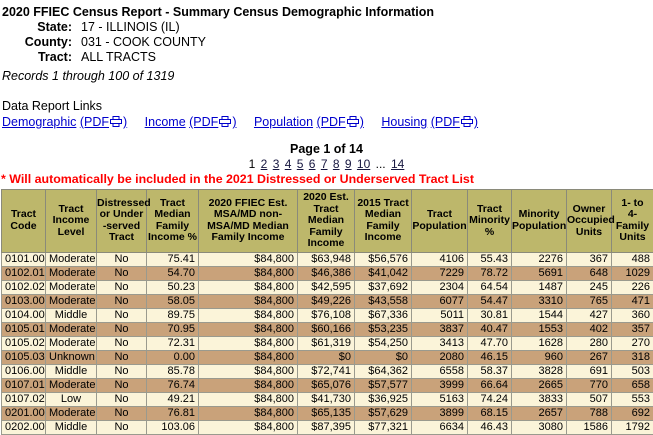 The height and width of the screenshot is (435, 653). Describe the element at coordinates (324, 164) in the screenshot. I see `pagination-page-7: 7` at that location.